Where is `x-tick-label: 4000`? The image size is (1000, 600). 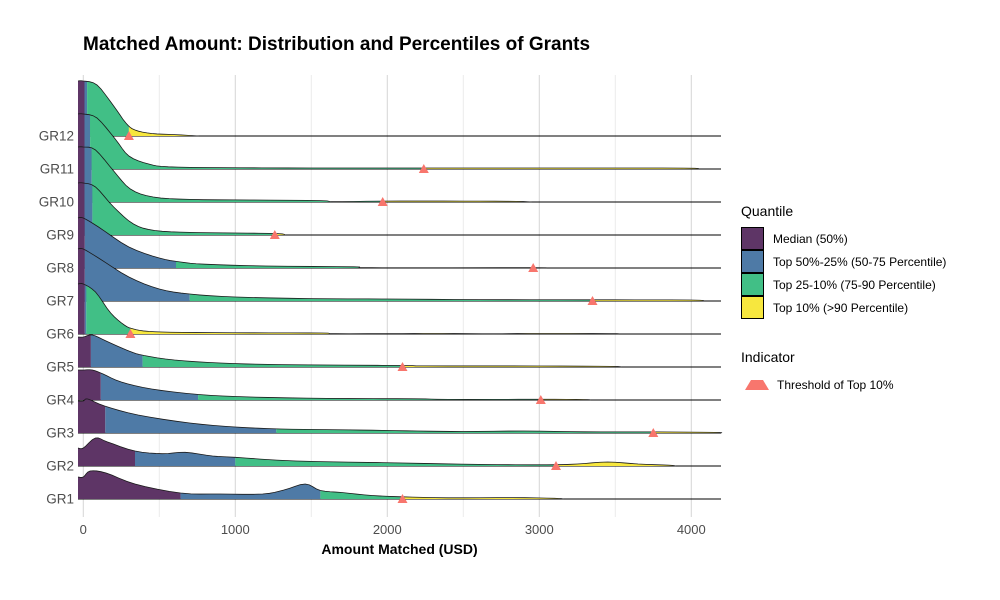 x-tick-label: 4000 is located at coordinates (691, 529).